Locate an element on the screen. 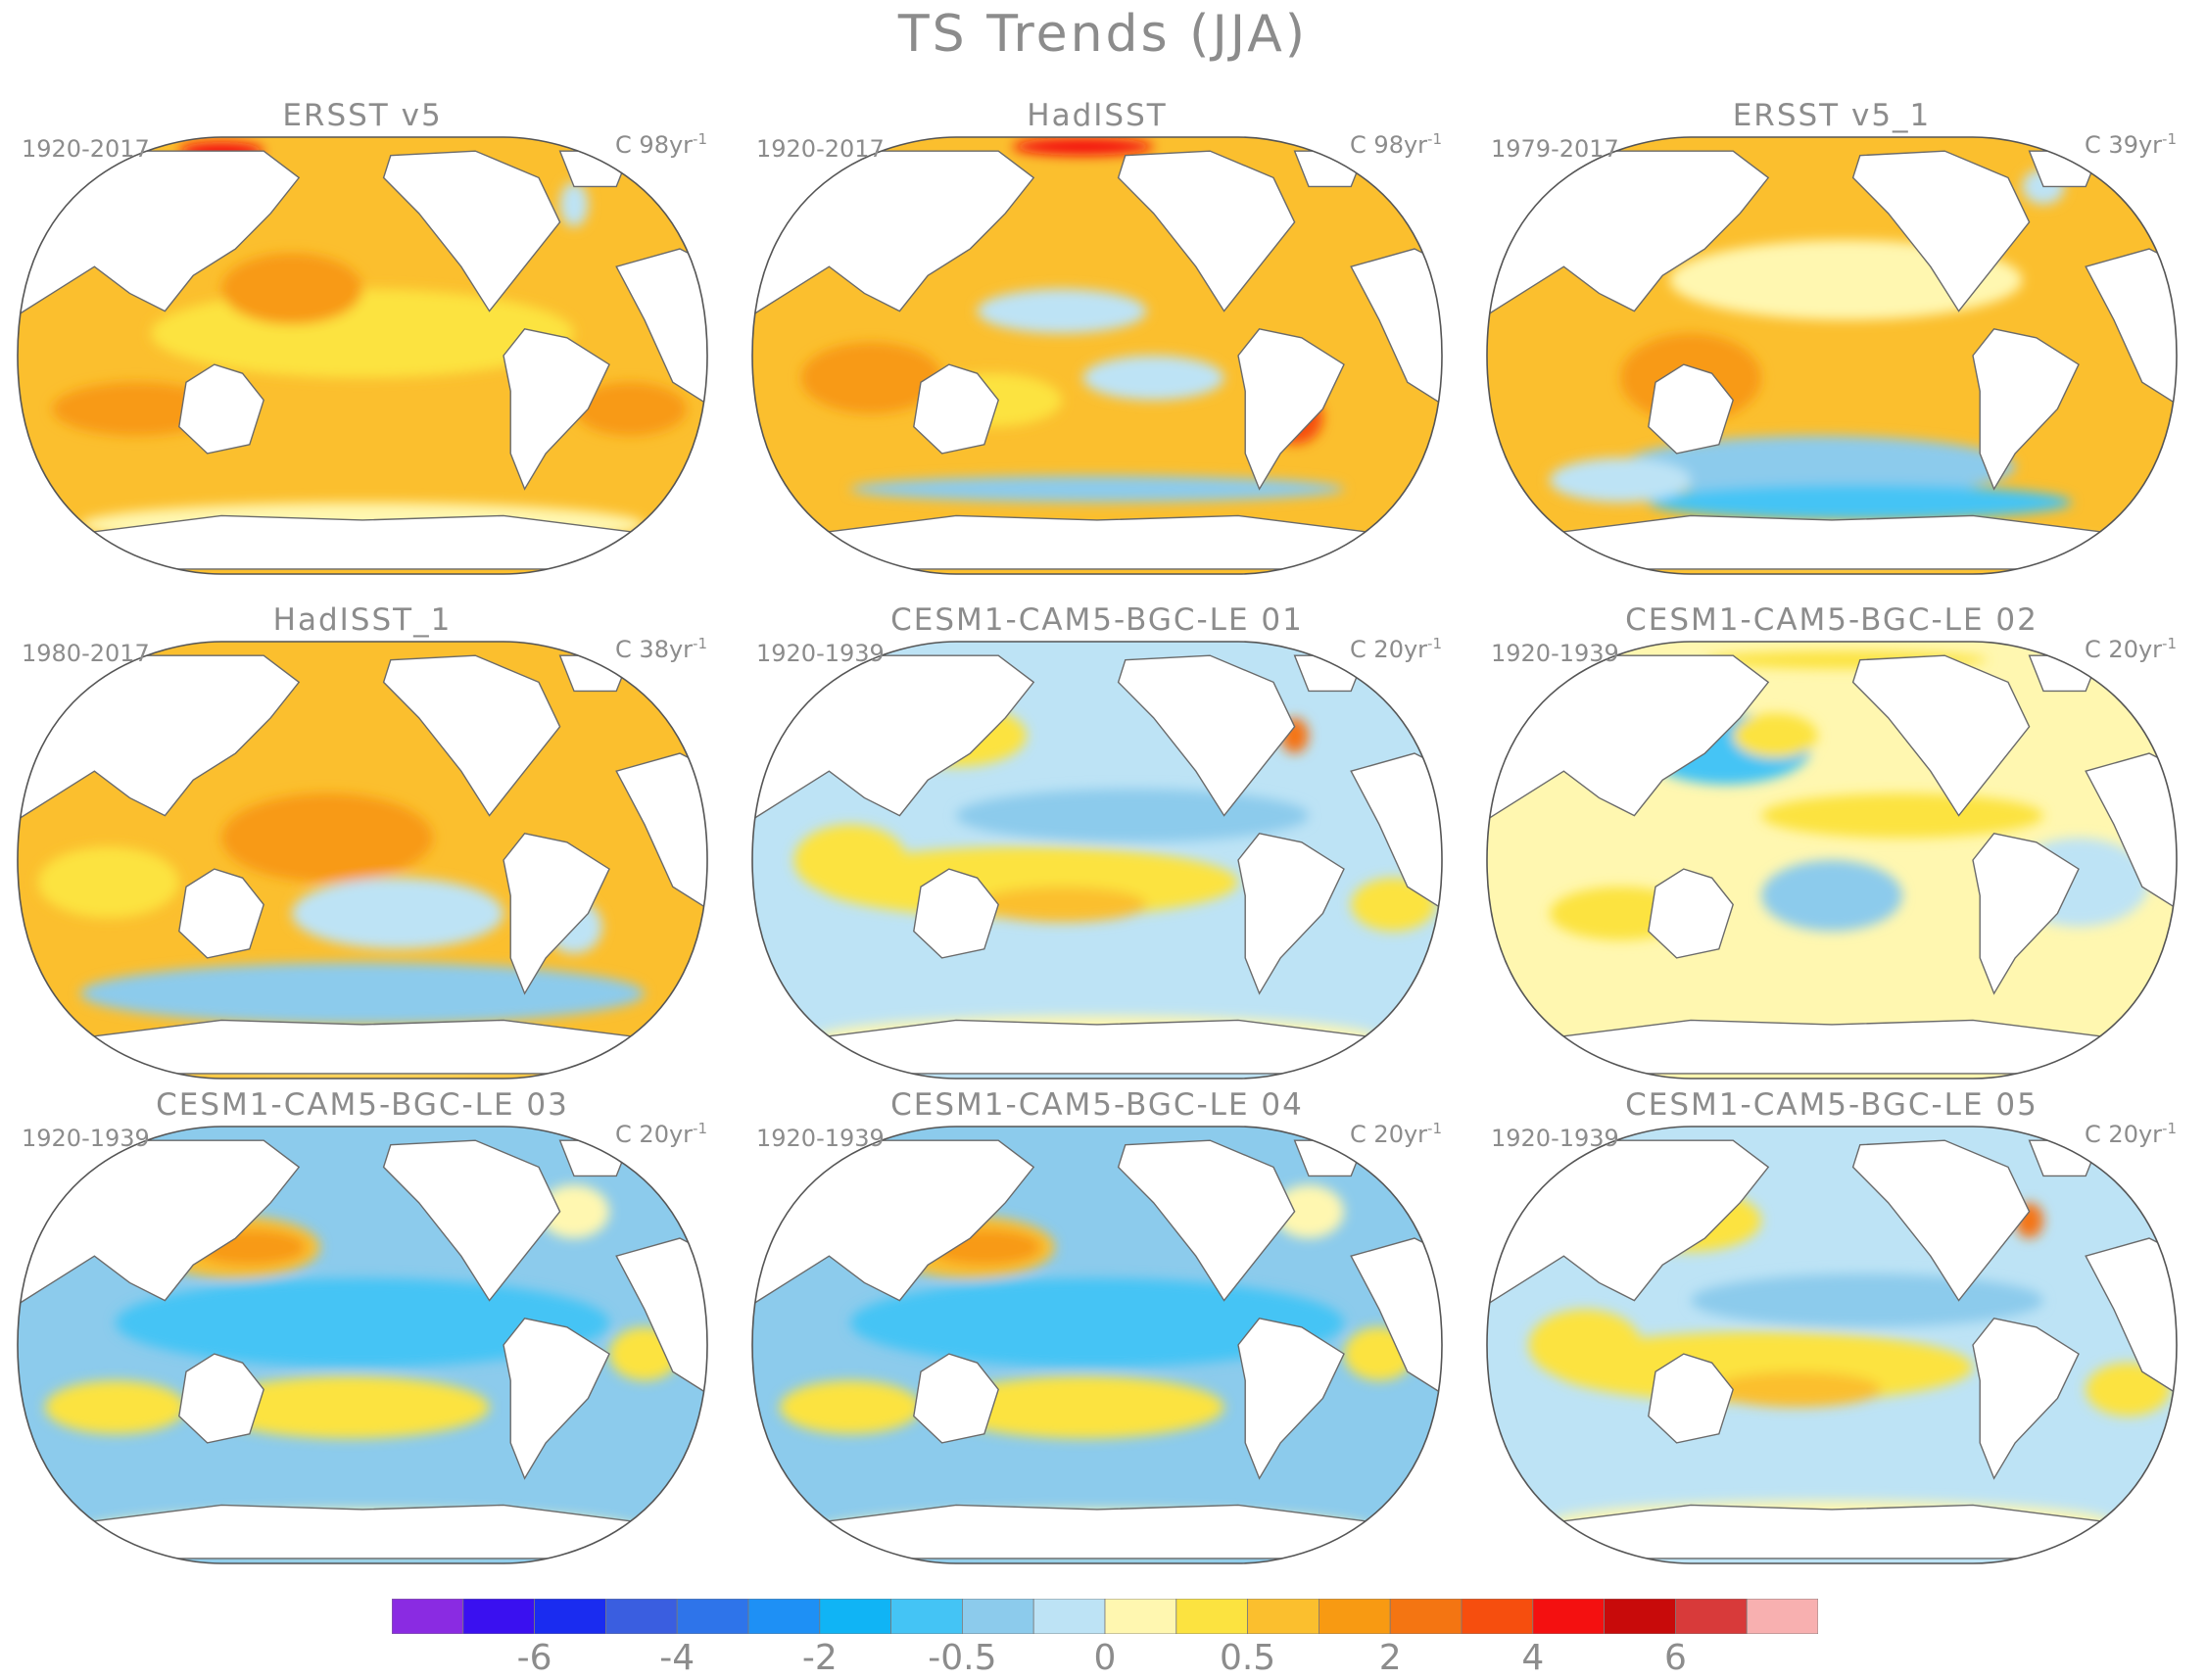 The width and height of the screenshot is (2206, 1680). map-panel: CESM1-CAM5-BGC-LE 05 1920-1939 C 20yr-1 is located at coordinates (1831, 1327).